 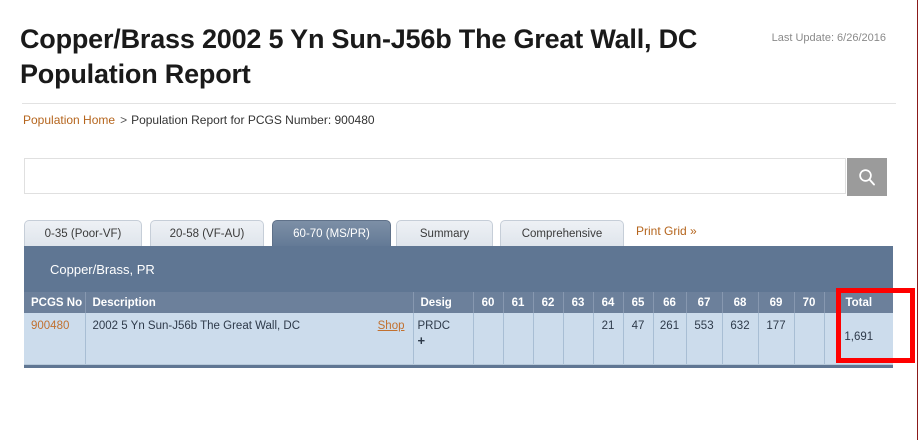 What do you see at coordinates (458, 269) in the screenshot?
I see `section-title-band: Copper/Brass, PR` at bounding box center [458, 269].